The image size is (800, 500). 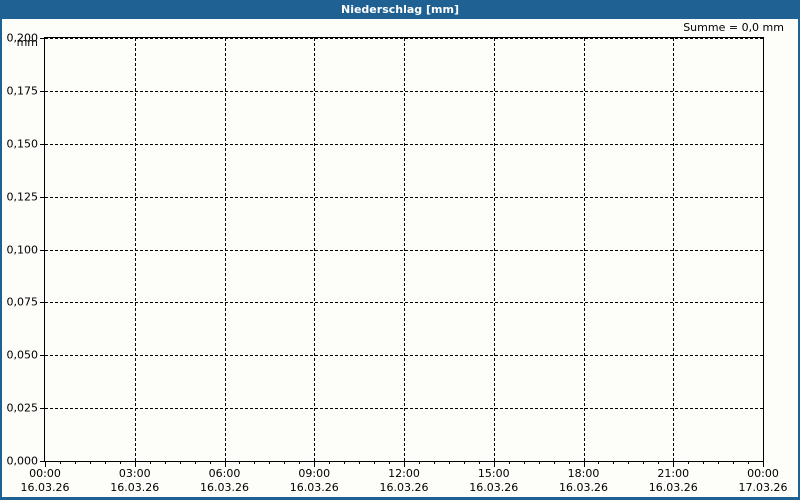 I want to click on x-axis-label: 12:00 16.03.26, so click(x=404, y=481).